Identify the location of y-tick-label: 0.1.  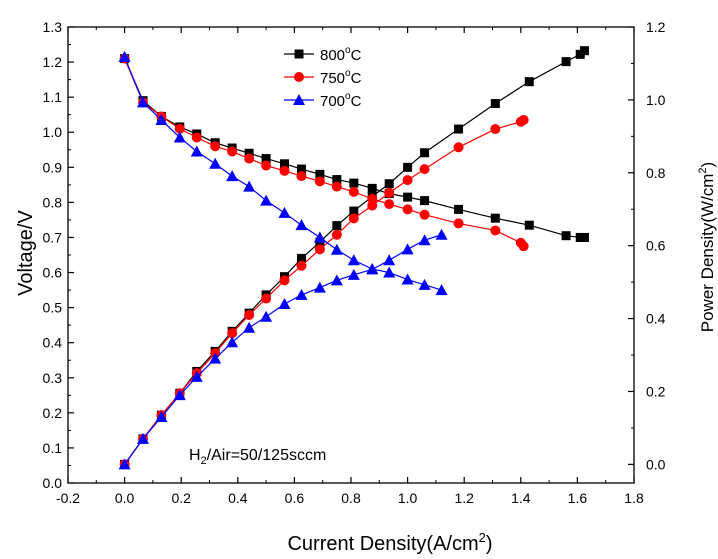
(53, 448).